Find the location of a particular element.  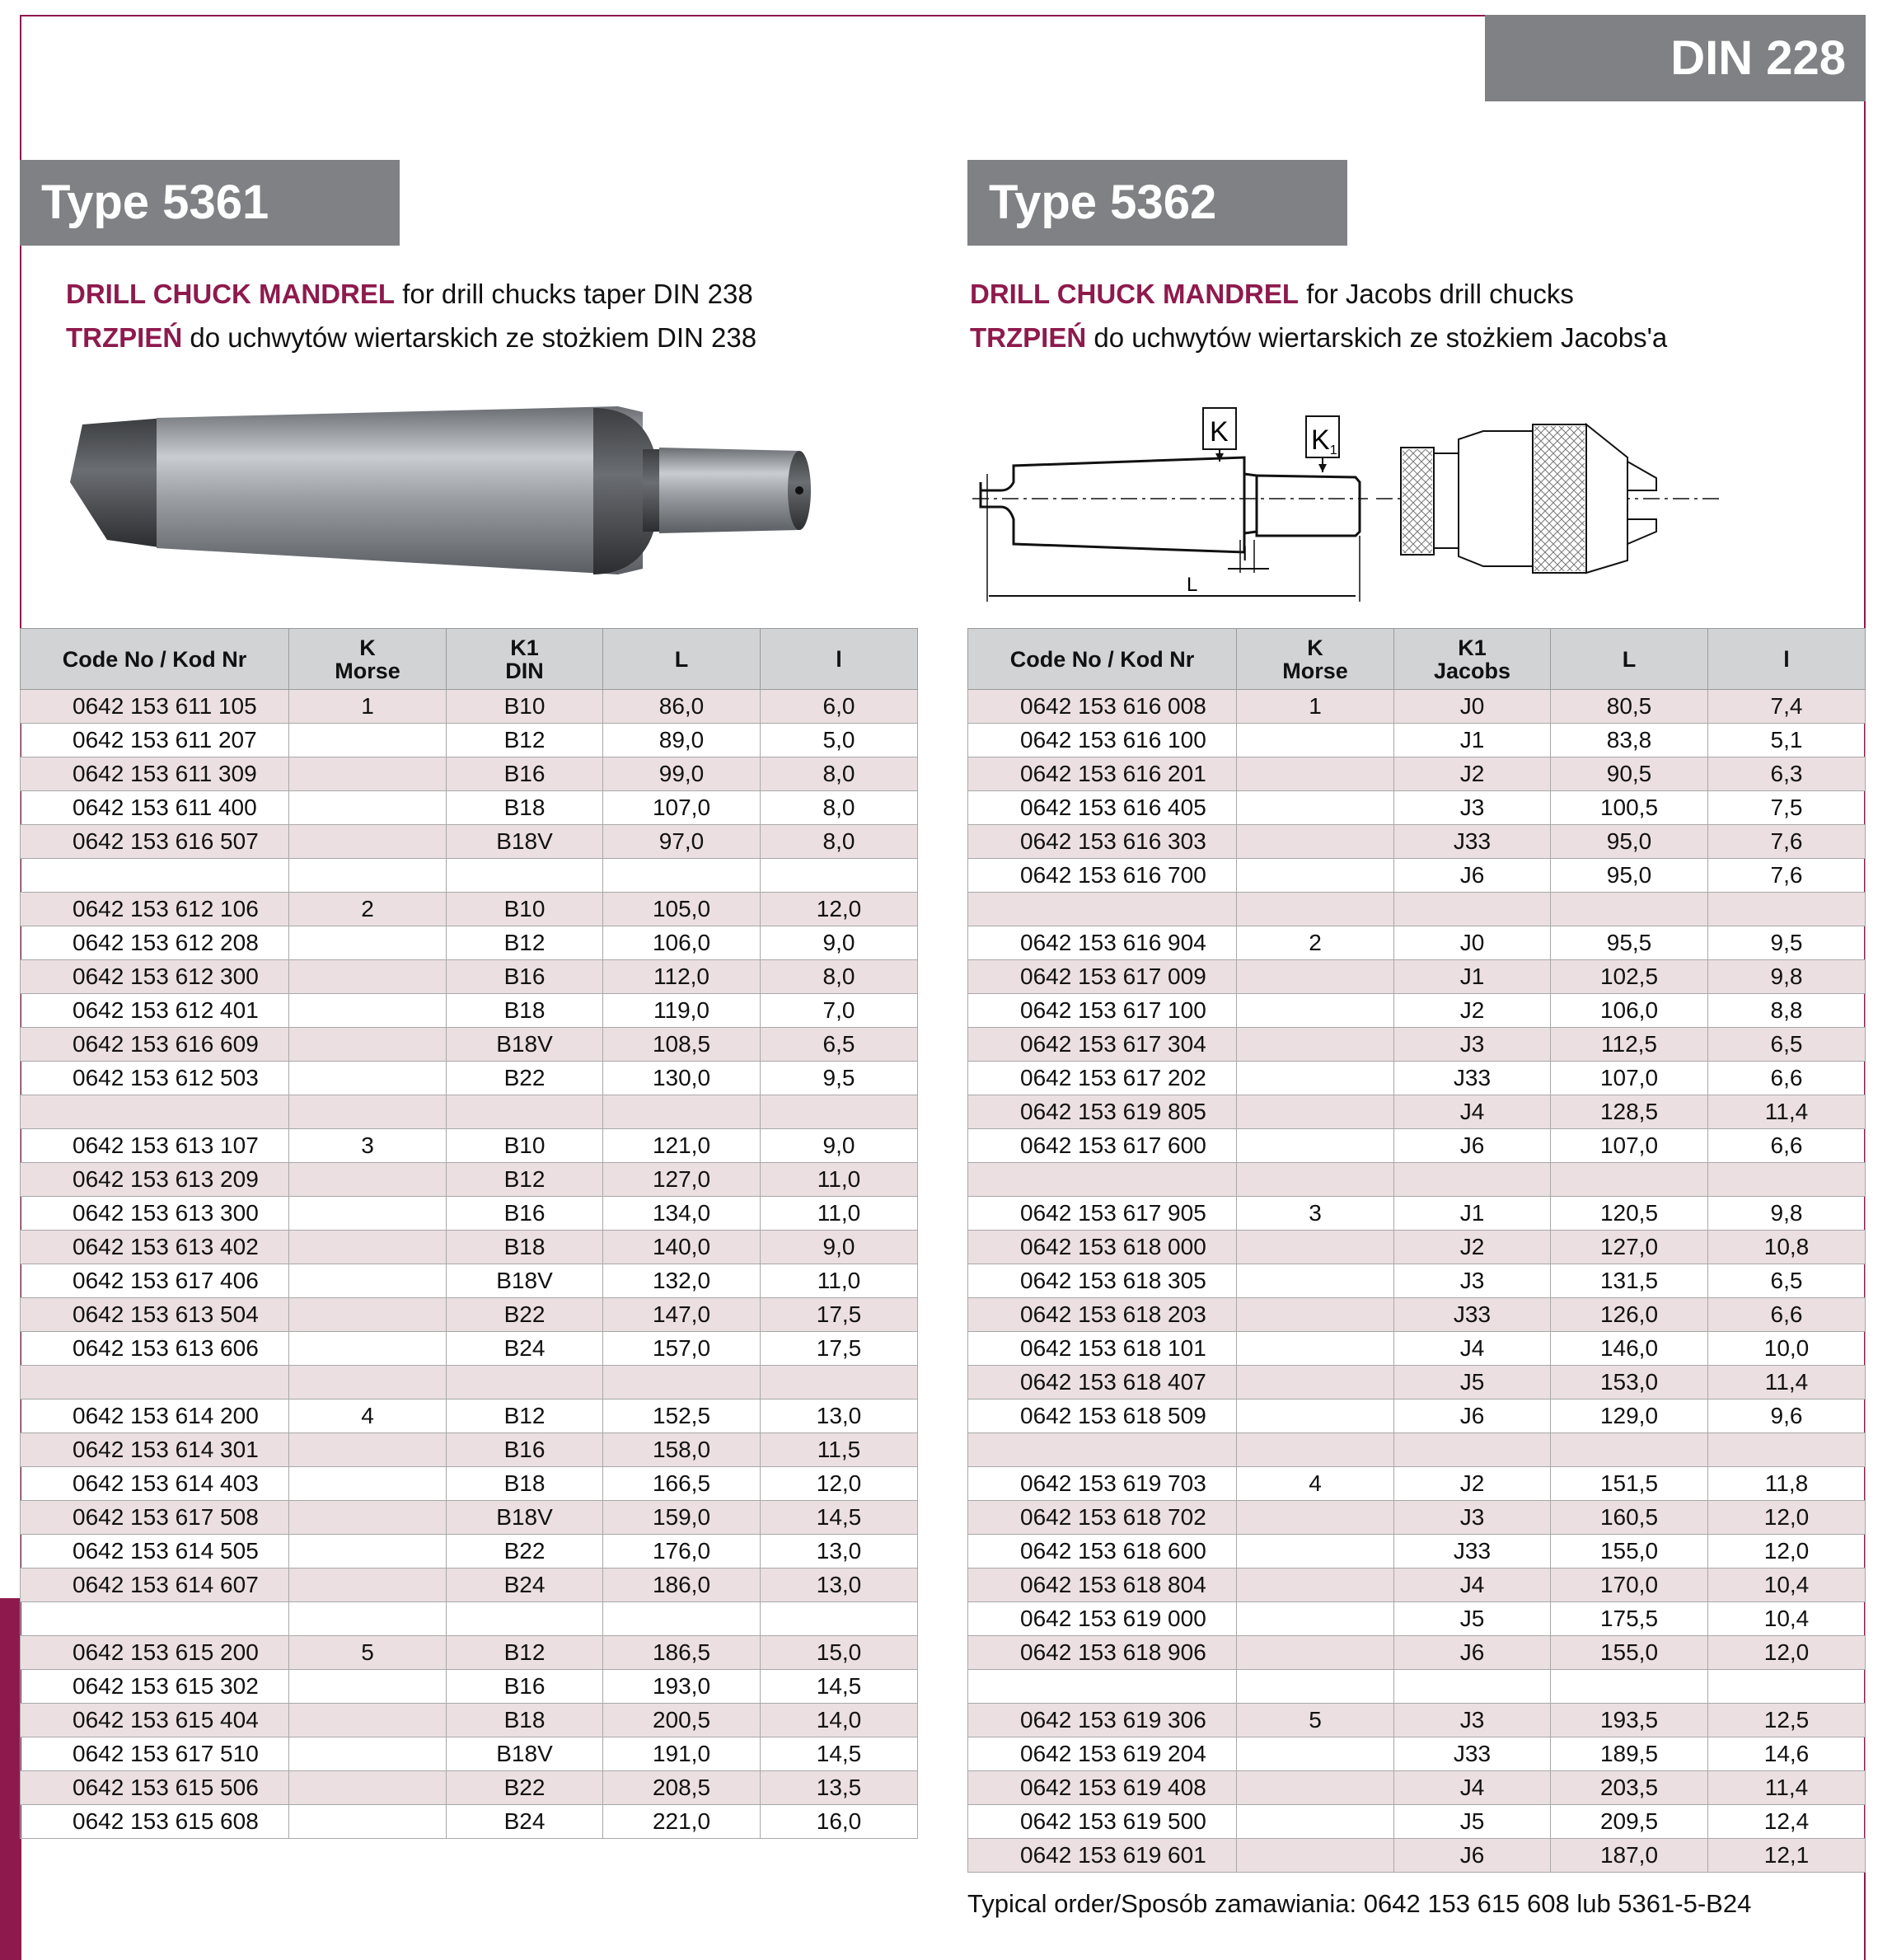

table-cell: 3 is located at coordinates (367, 1146).